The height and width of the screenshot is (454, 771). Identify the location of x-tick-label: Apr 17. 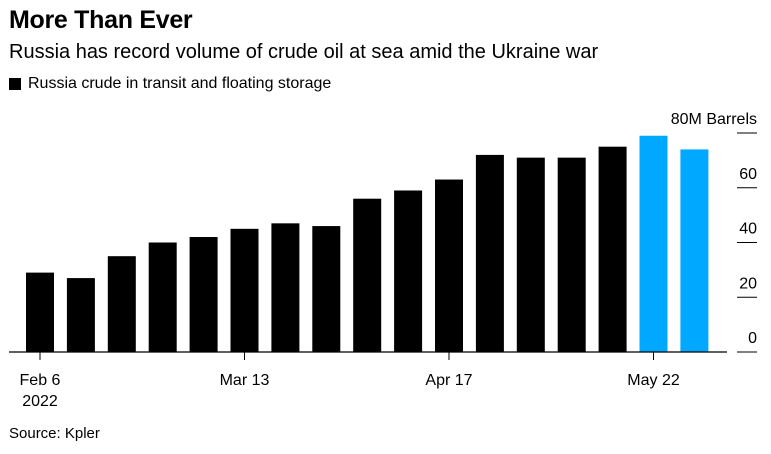
(448, 380).